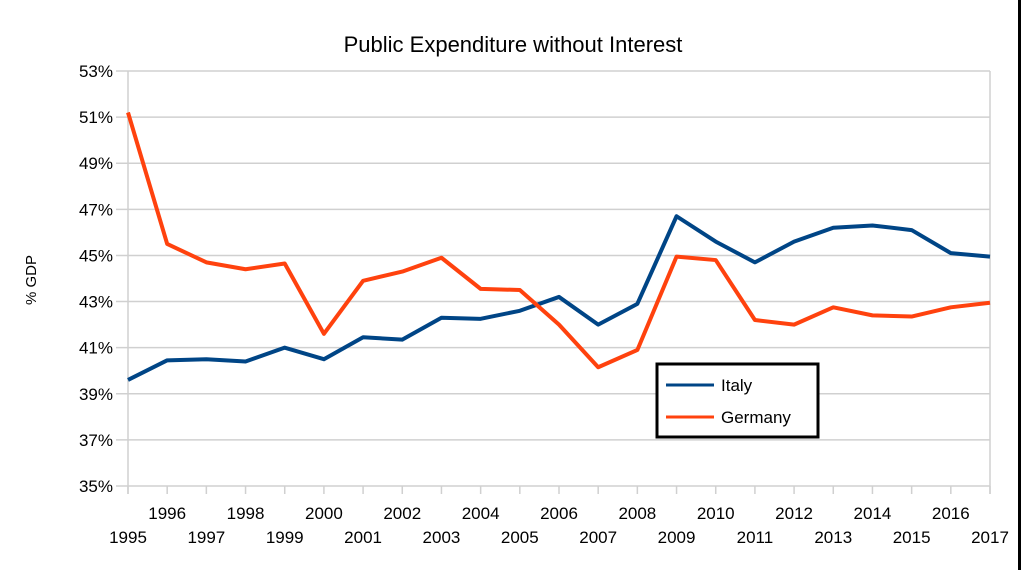 The height and width of the screenshot is (570, 1026). What do you see at coordinates (637, 513) in the screenshot?
I see `x-tick-label: 2008` at bounding box center [637, 513].